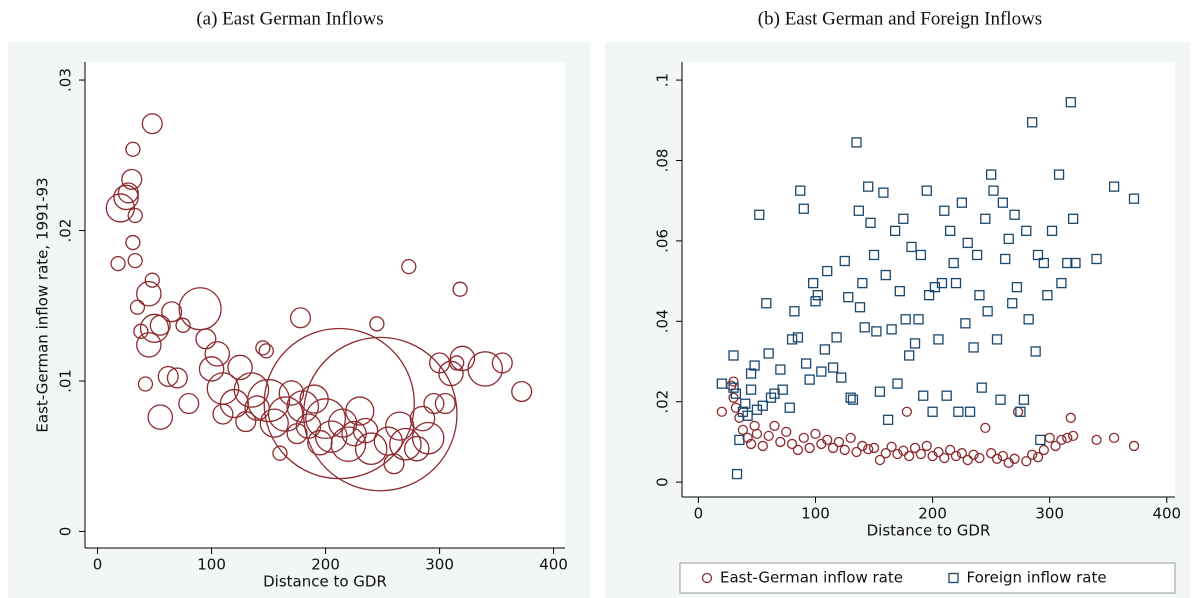  What do you see at coordinates (663, 161) in the screenshot?
I see `y-tick-label: .08` at bounding box center [663, 161].